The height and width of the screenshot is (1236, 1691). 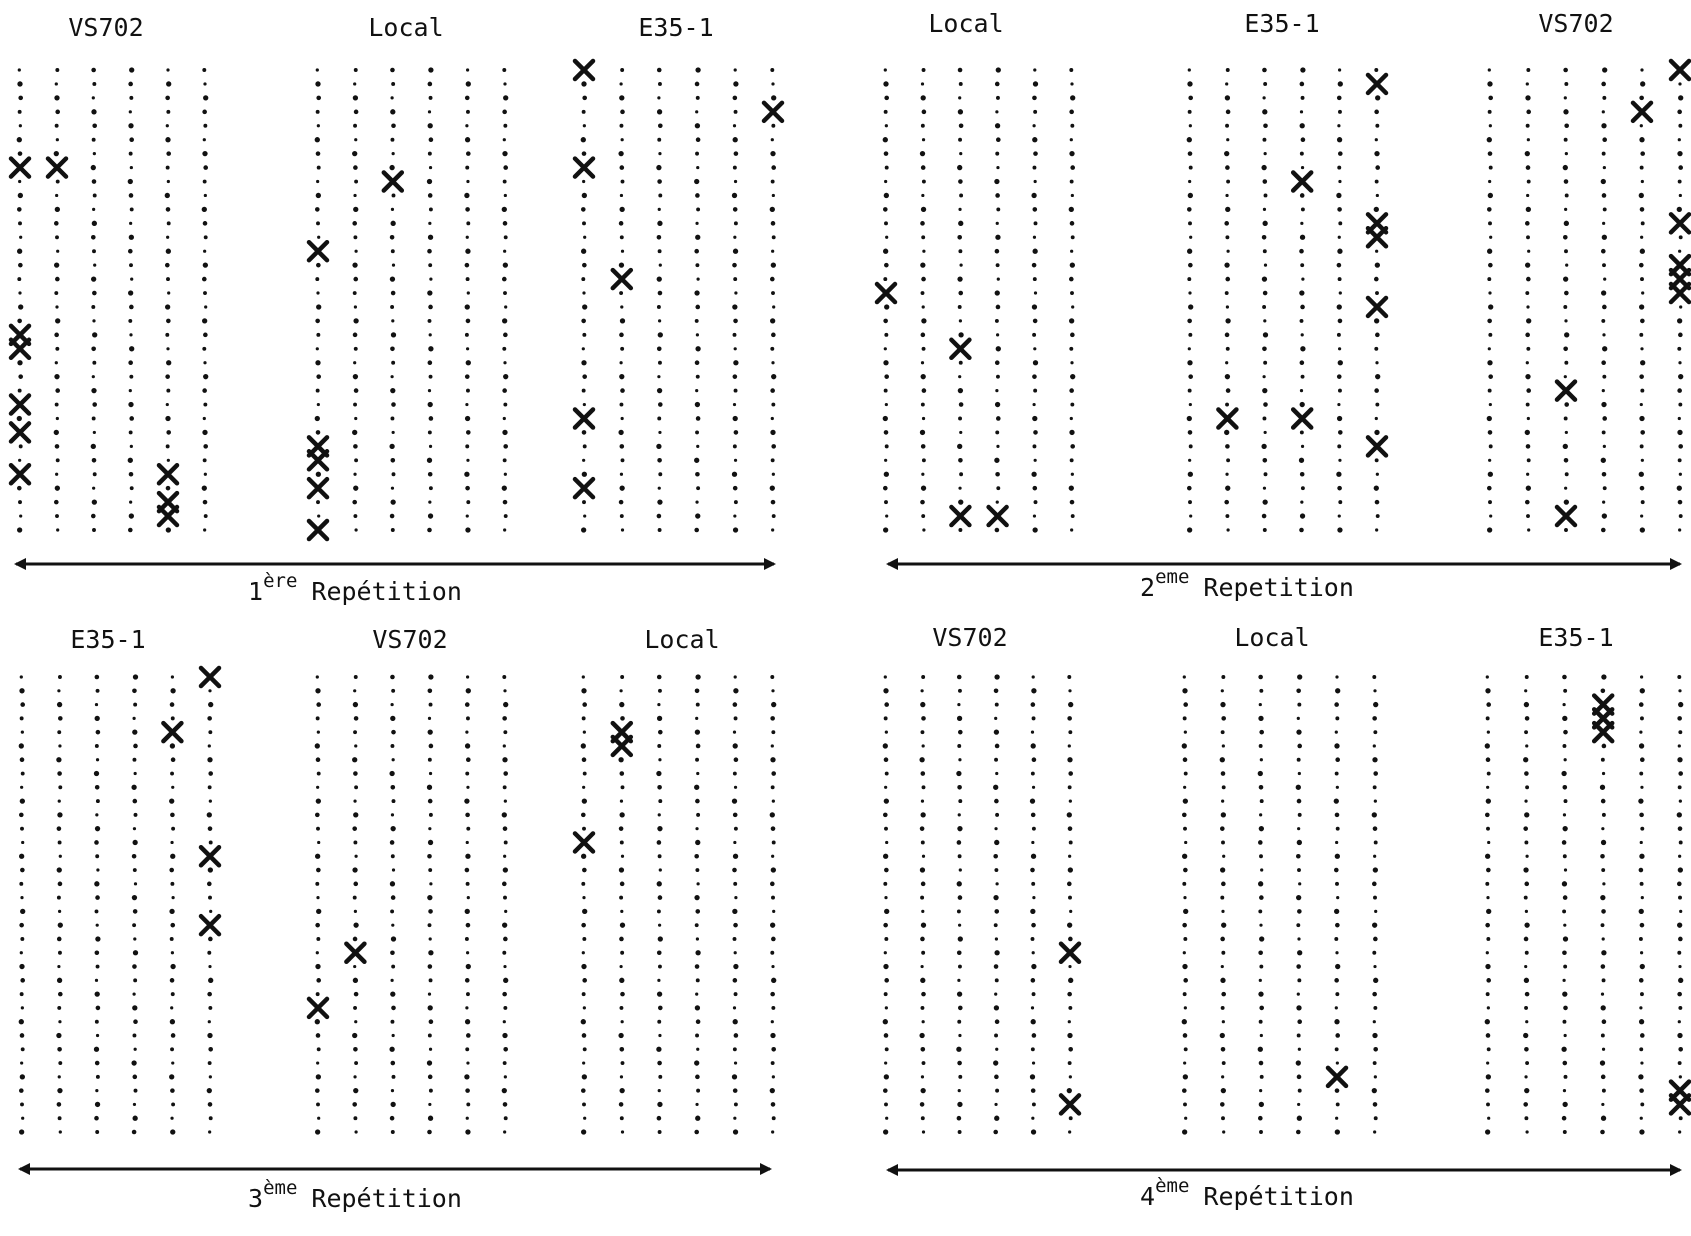 I want to click on plot-local: Local, so click(x=975, y=271).